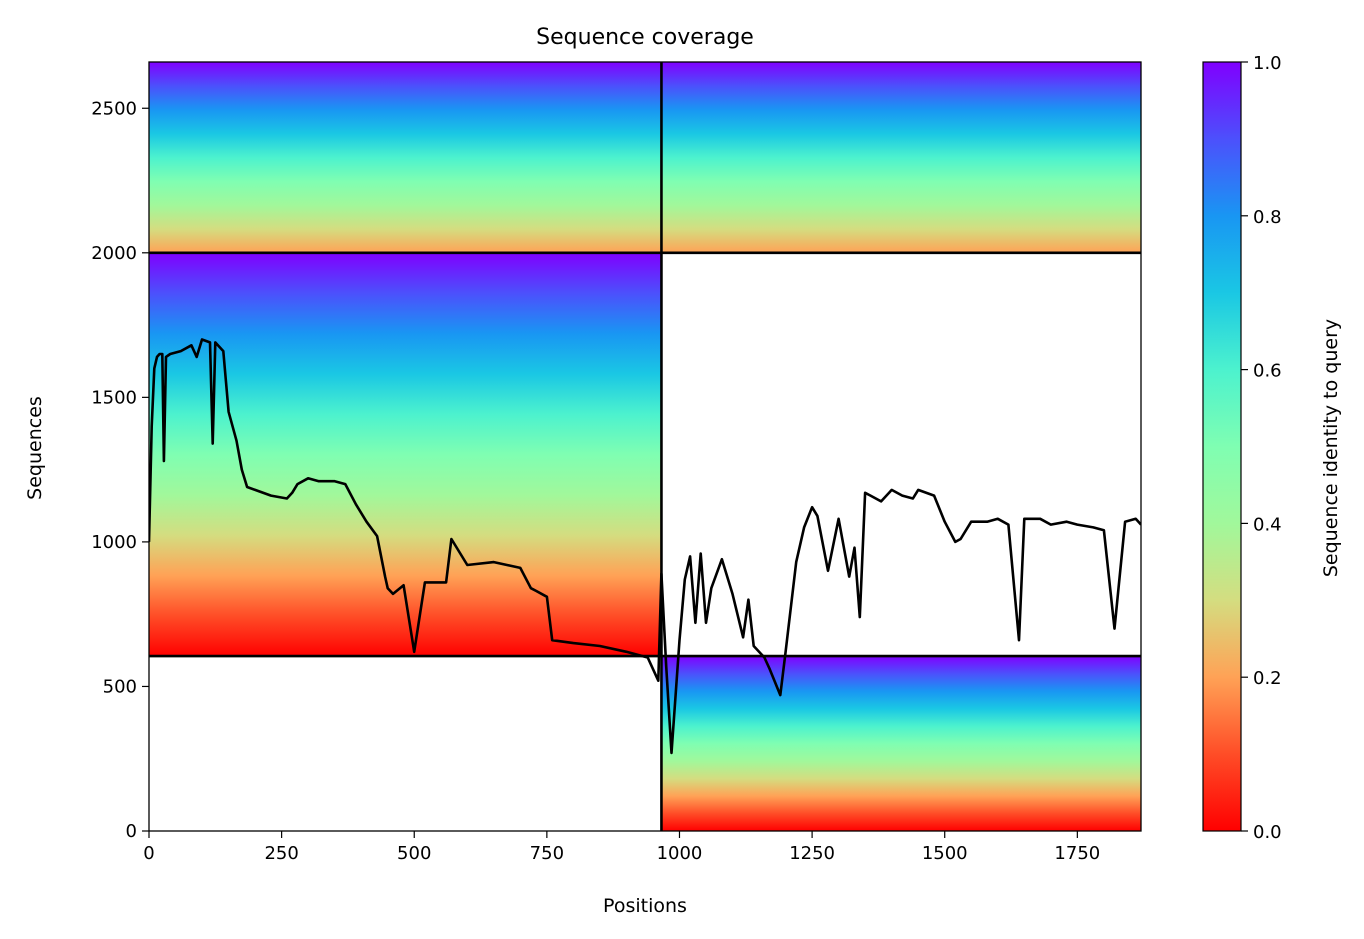 The width and height of the screenshot is (1364, 939). What do you see at coordinates (645, 906) in the screenshot?
I see `x-axis-label: Positions` at bounding box center [645, 906].